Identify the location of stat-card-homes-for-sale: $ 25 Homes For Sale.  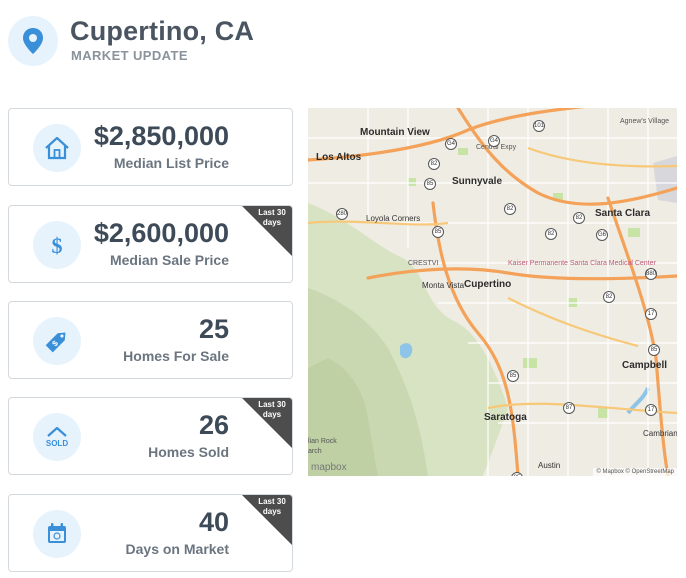
(150, 340).